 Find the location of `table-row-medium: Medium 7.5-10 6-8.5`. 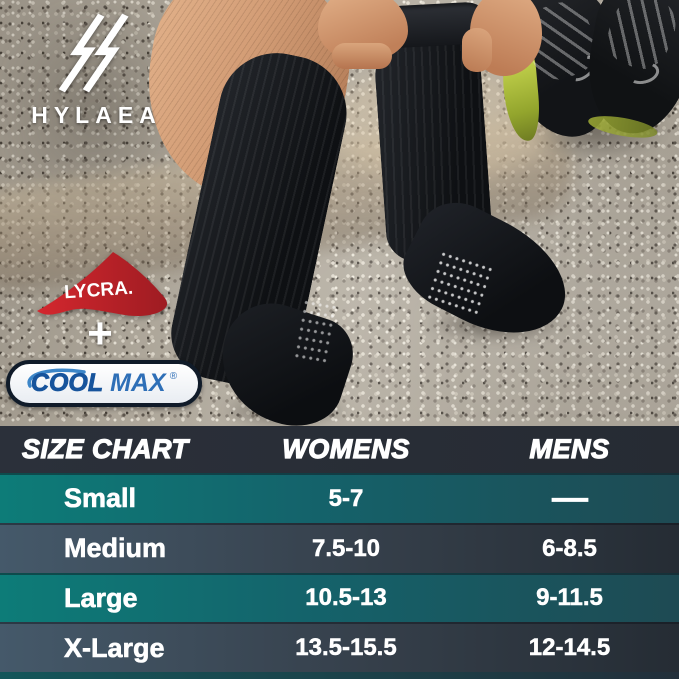

table-row-medium: Medium 7.5-10 6-8.5 is located at coordinates (339, 547).